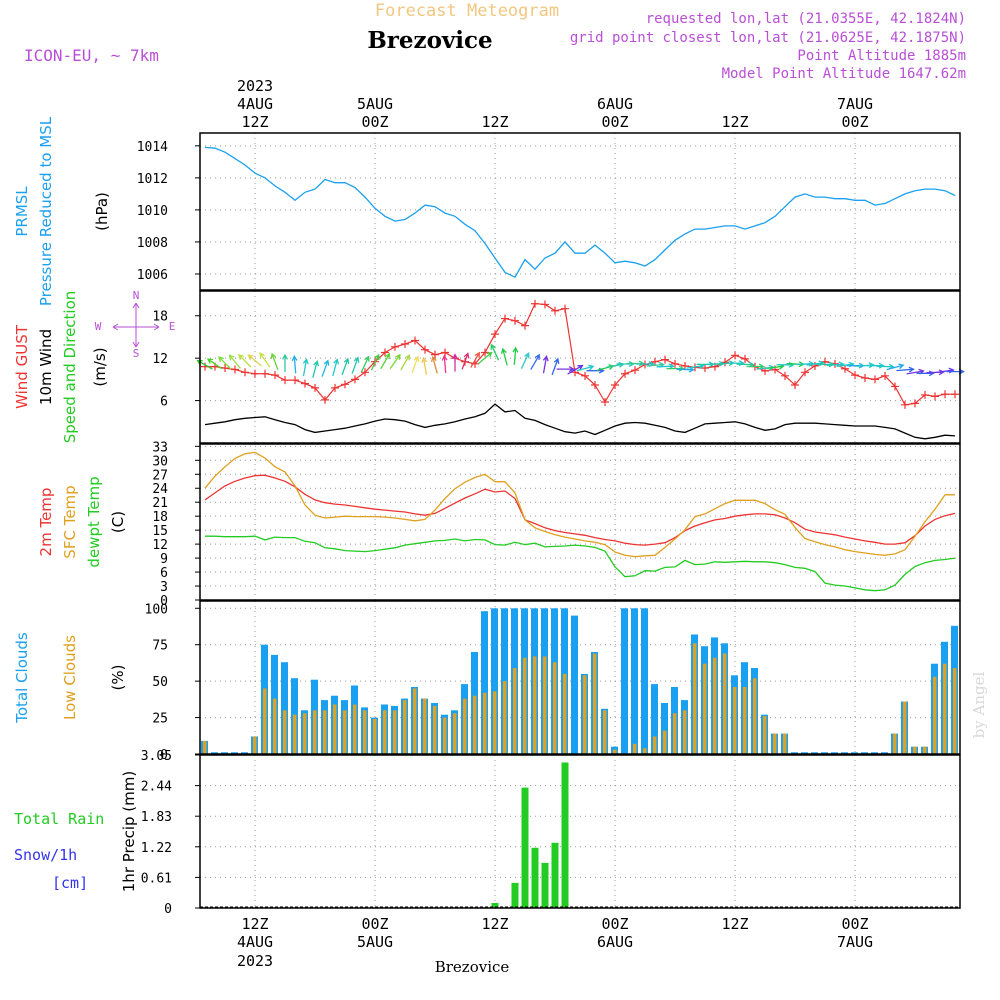  Describe the element at coordinates (580, 354) in the screenshot. I see `gust-line` at that location.